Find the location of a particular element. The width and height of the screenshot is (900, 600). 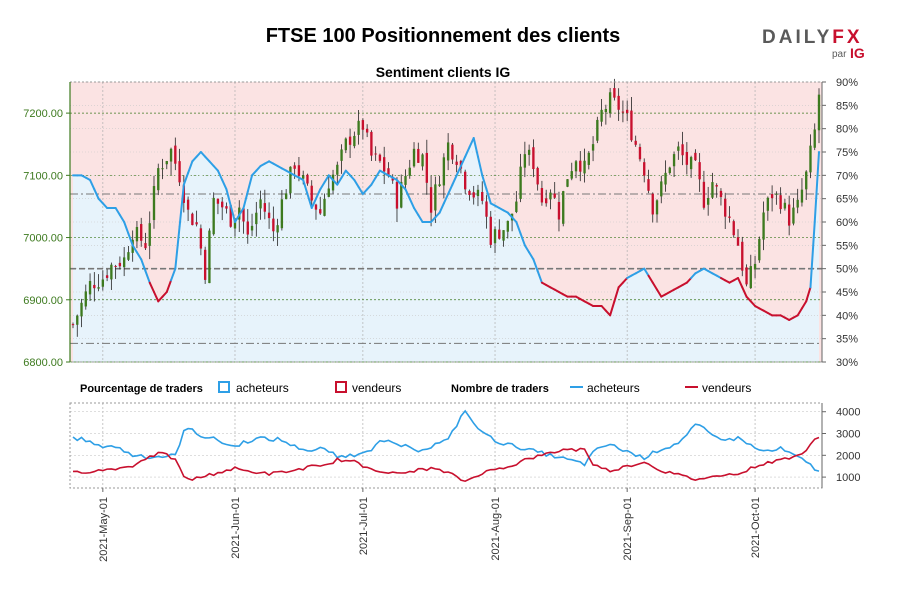

legend-pct-buyers-swatch is located at coordinates (224, 387).